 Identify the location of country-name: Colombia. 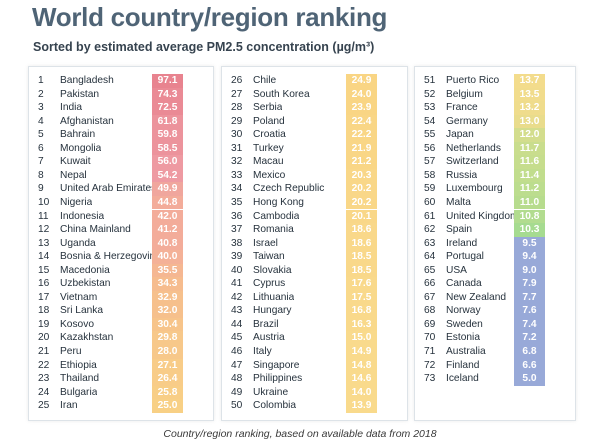
(275, 406).